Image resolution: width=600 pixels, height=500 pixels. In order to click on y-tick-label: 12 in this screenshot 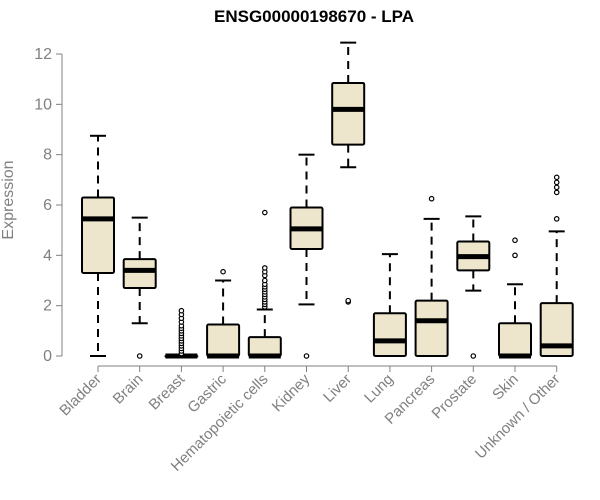, I will do `click(43, 54)`.